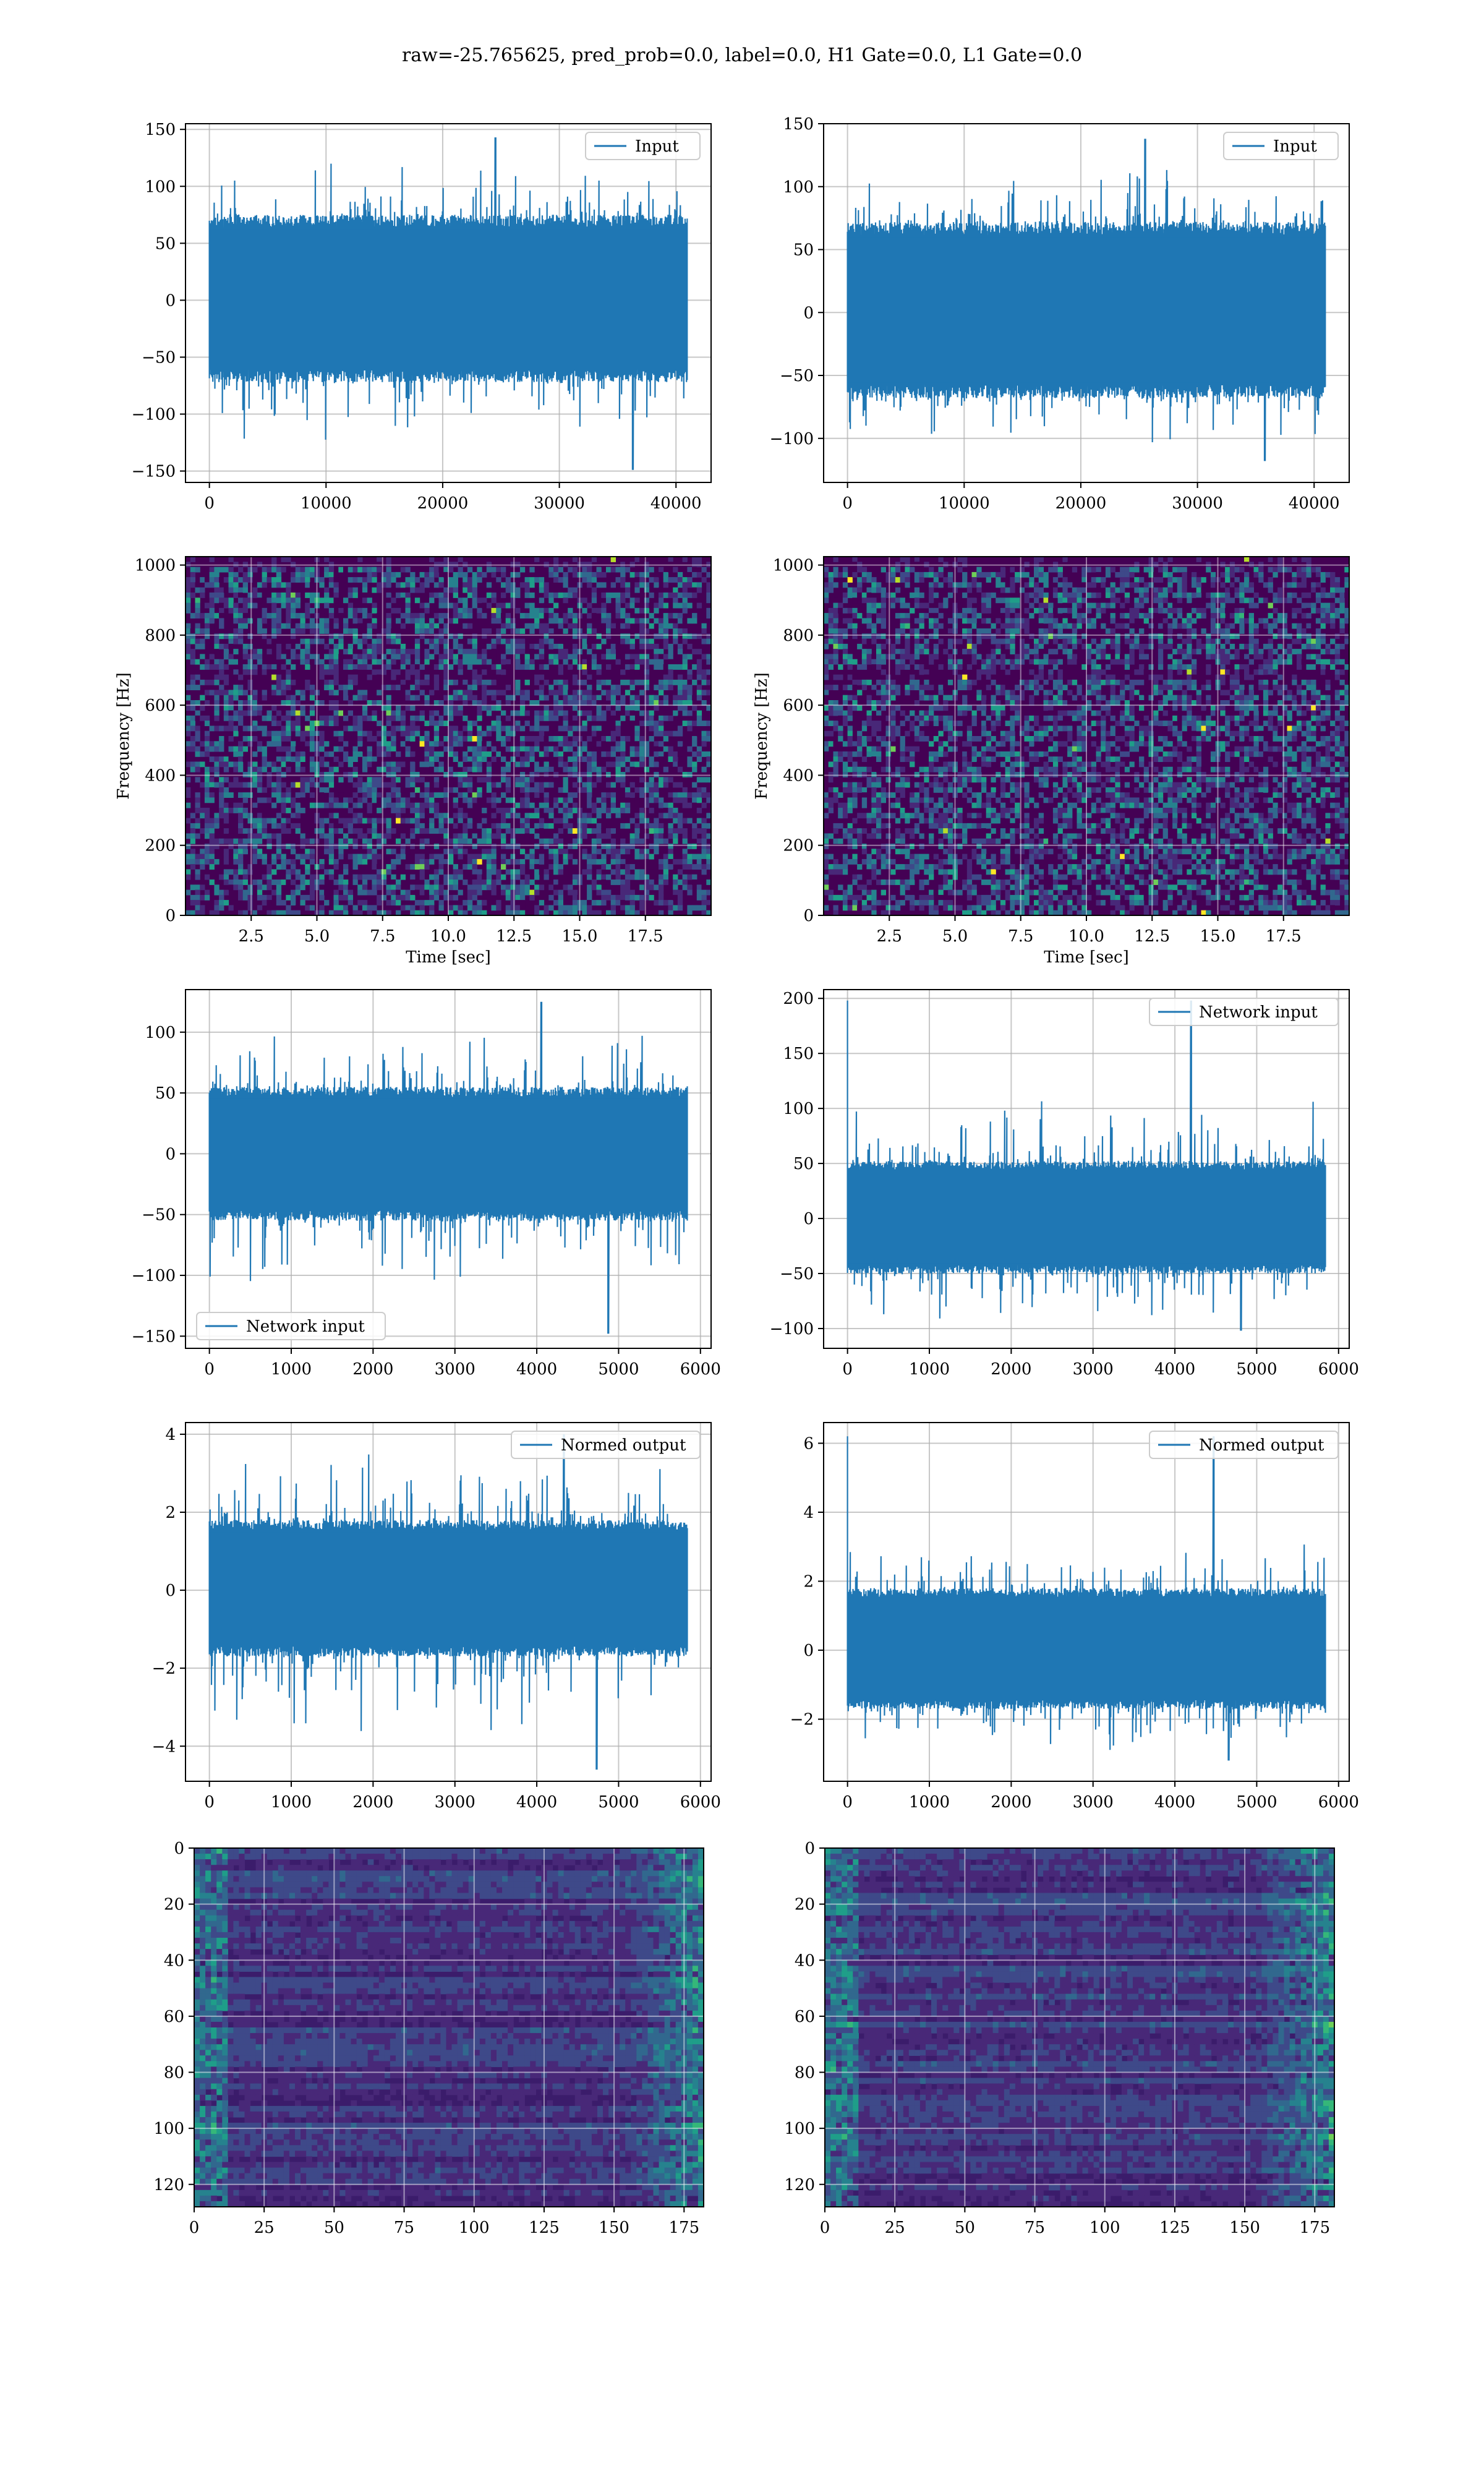  What do you see at coordinates (645, 936) in the screenshot?
I see `x-tick-label: 17.5` at bounding box center [645, 936].